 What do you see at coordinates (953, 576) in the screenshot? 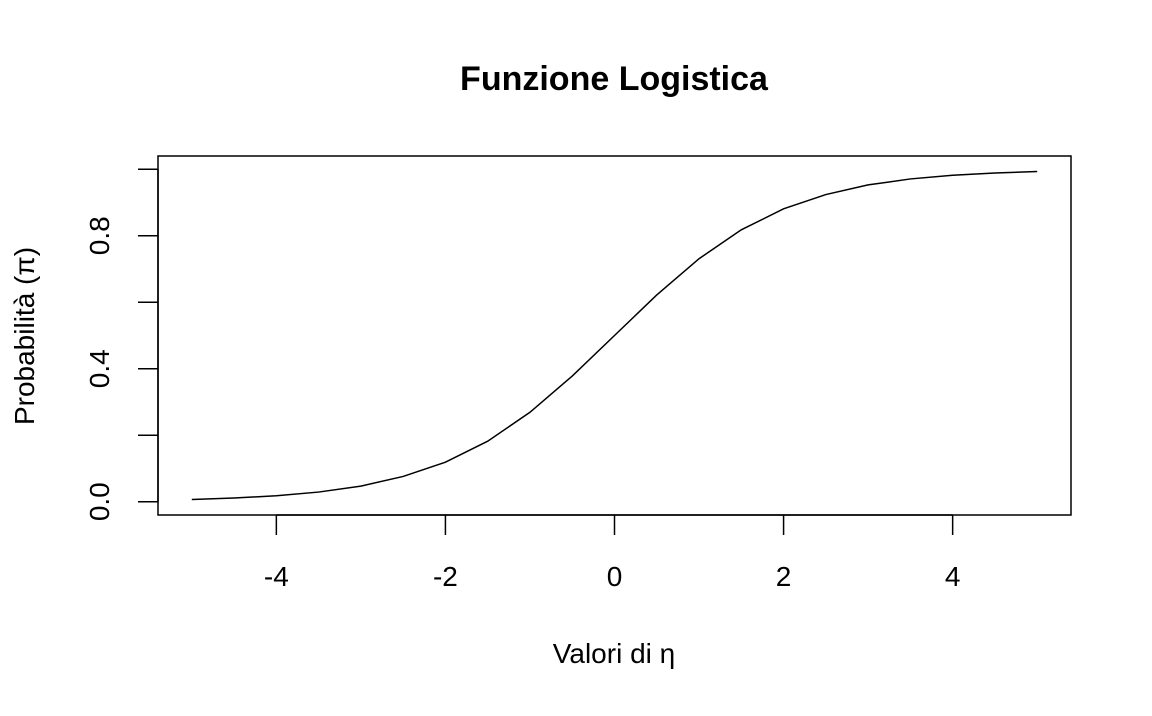
I see `x-tick-label: 4` at bounding box center [953, 576].